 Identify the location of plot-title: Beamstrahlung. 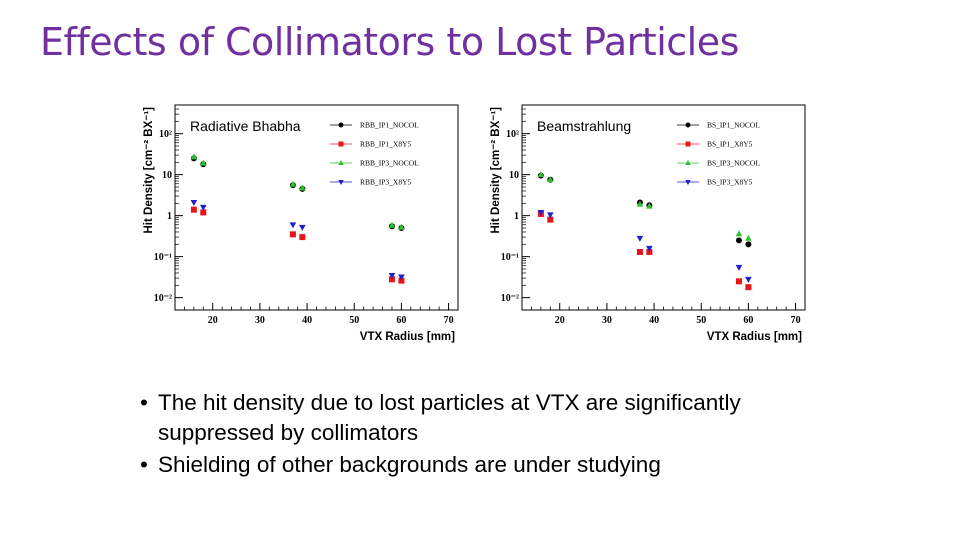
(584, 126).